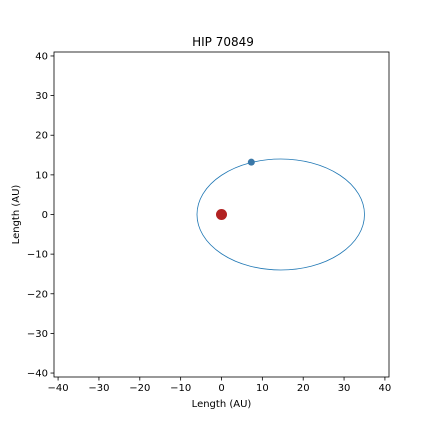  Describe the element at coordinates (223, 42) in the screenshot. I see `chart-title: HIP 70849` at that location.